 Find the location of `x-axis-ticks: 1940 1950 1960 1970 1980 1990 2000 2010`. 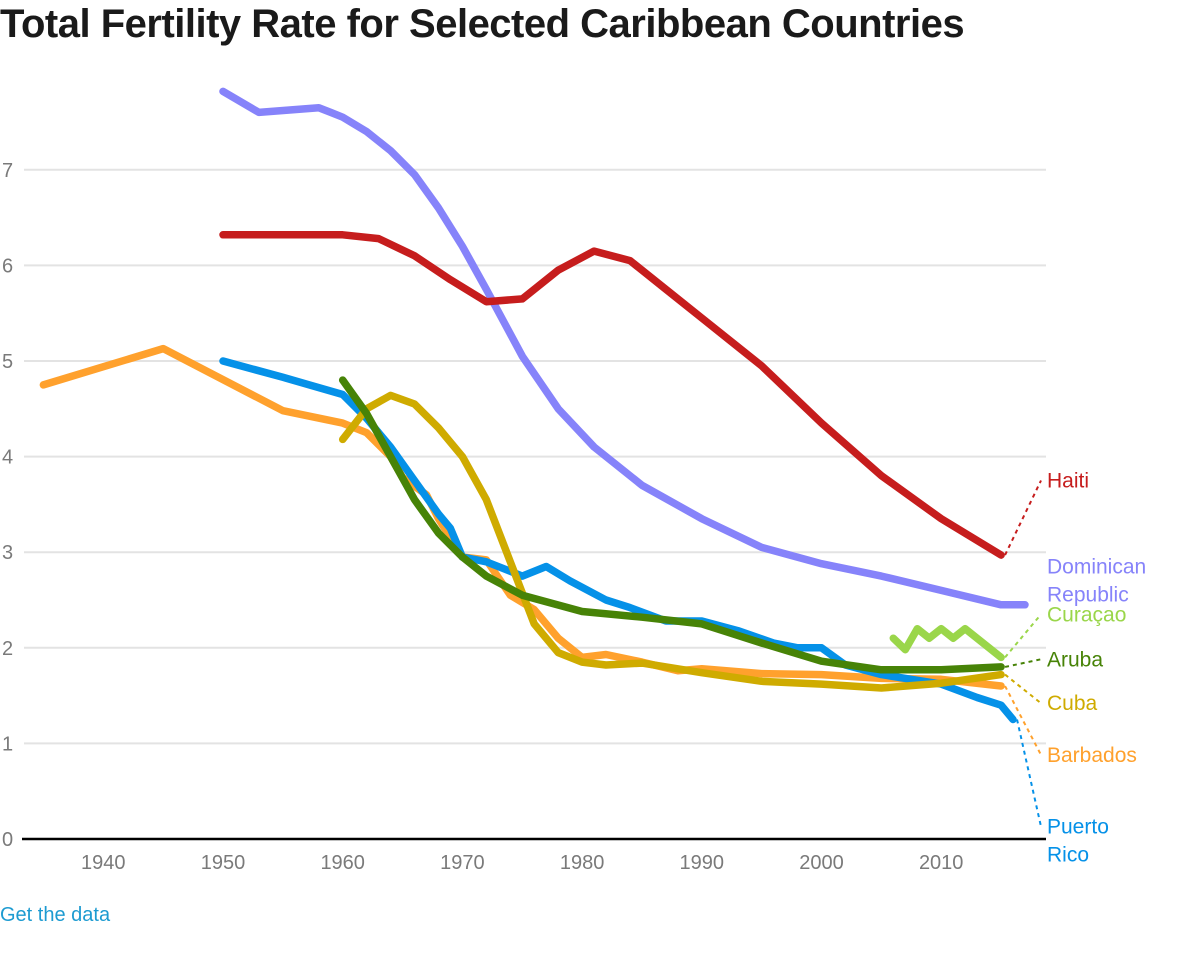

x-axis-ticks: 1940 1950 1960 1970 1980 1990 2000 2010 is located at coordinates (522, 863).